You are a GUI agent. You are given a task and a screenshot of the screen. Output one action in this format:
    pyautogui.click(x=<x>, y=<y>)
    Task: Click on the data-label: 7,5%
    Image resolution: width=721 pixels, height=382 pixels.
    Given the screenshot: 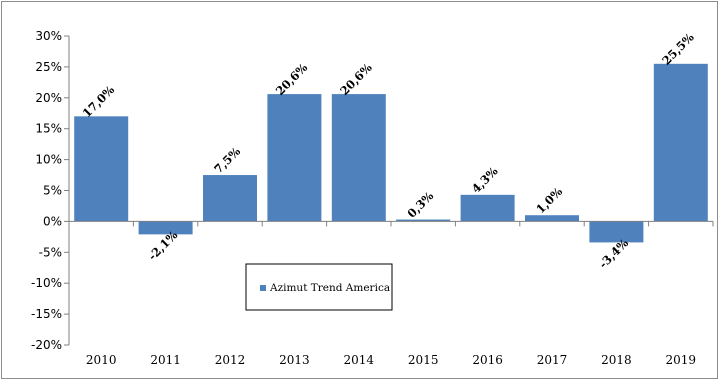 What is the action you would take?
    pyautogui.click(x=227, y=160)
    